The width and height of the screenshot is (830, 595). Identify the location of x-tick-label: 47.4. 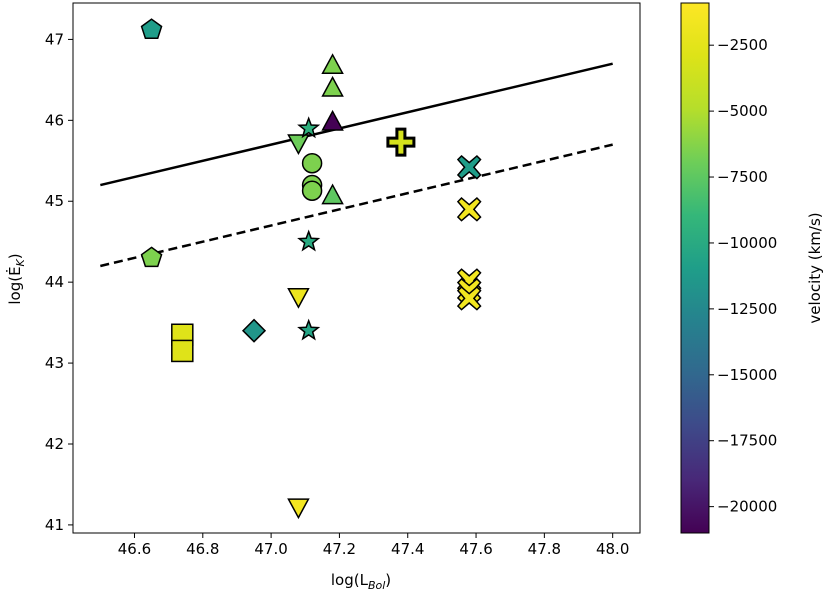
(407, 549).